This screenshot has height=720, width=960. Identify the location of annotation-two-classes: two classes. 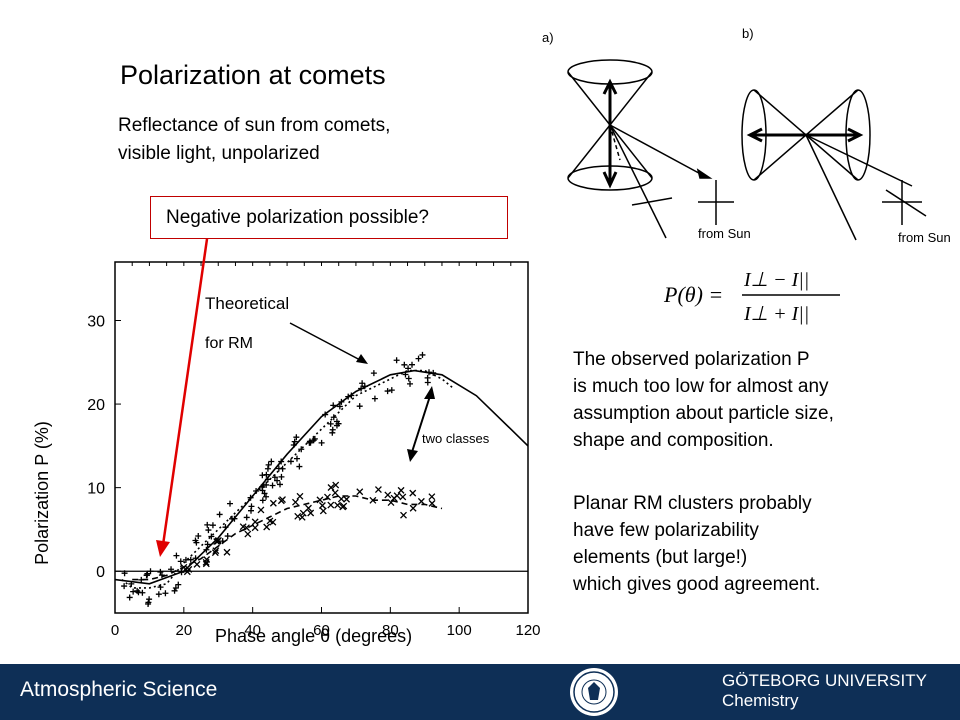
(456, 438).